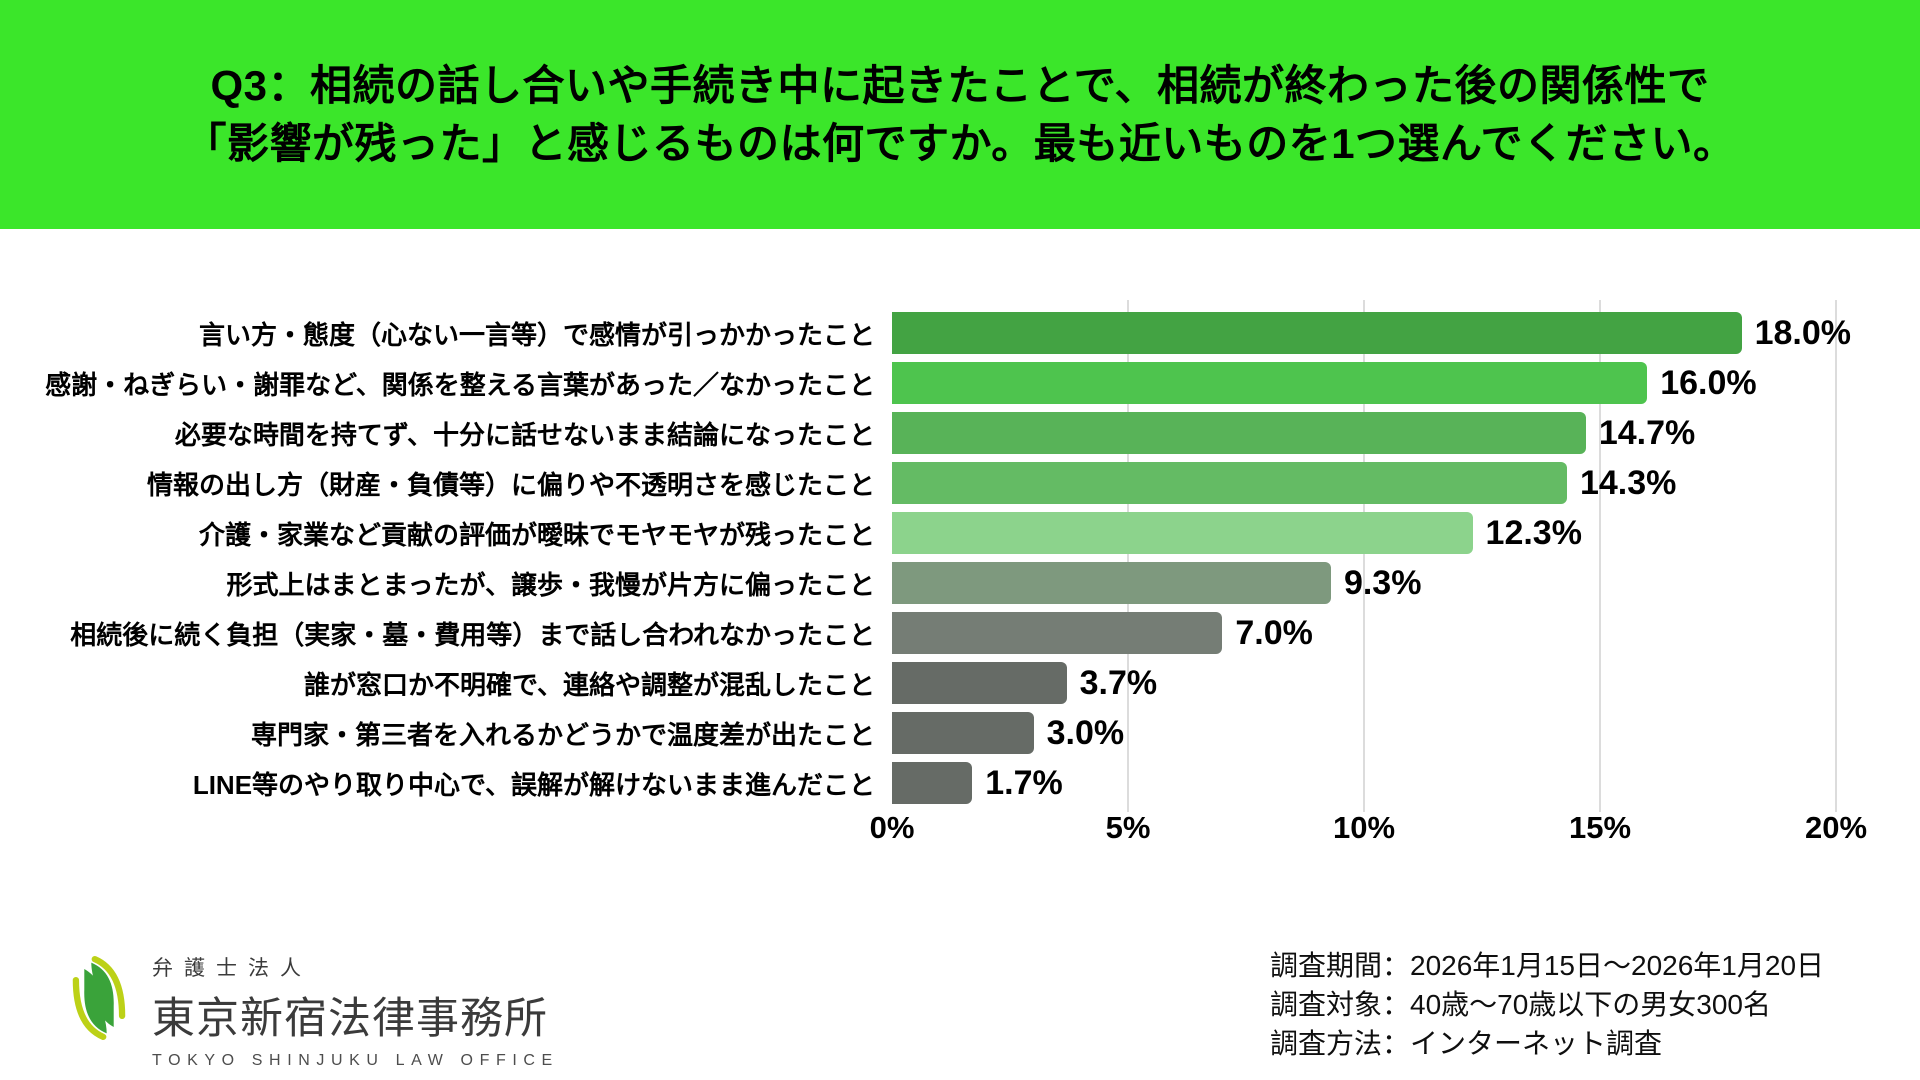 This screenshot has width=1920, height=1080. I want to click on survey-method: 調査方法：インターネット調査, so click(1466, 1043).